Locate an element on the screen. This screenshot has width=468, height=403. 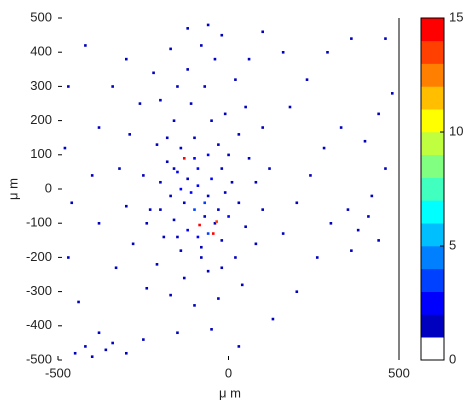
colorbar-frame is located at coordinates (432, 189).